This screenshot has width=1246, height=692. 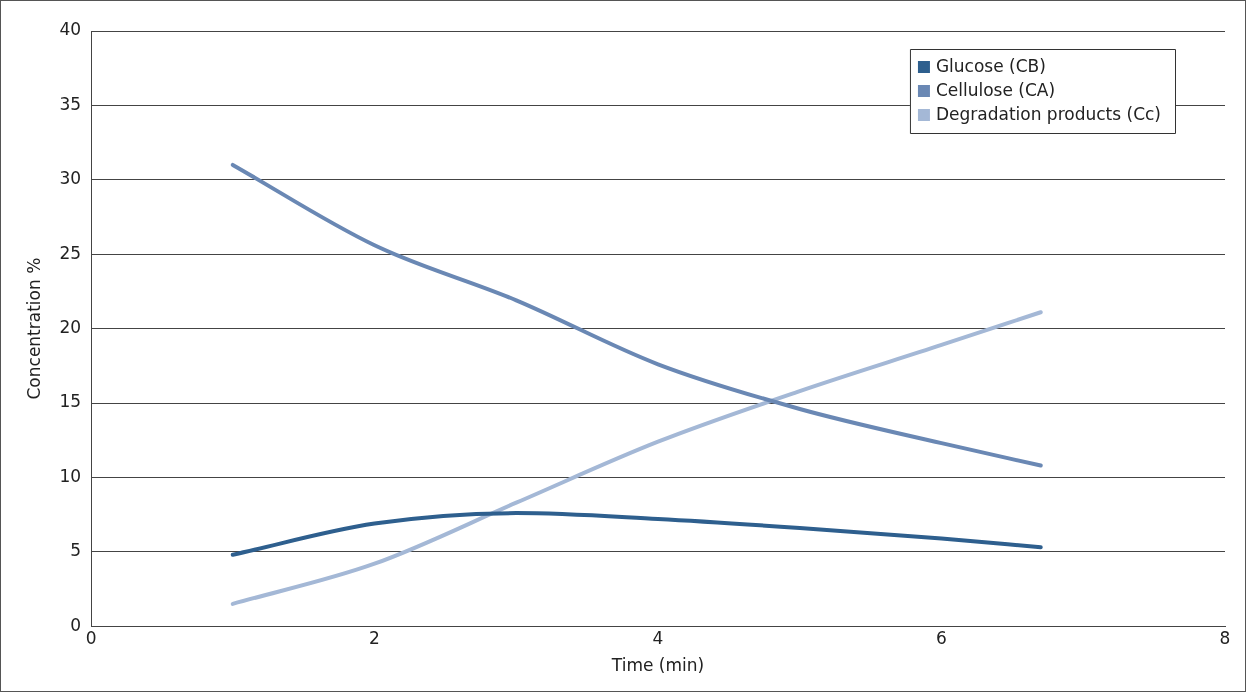 I want to click on x-tick-label: 0, so click(x=91, y=637).